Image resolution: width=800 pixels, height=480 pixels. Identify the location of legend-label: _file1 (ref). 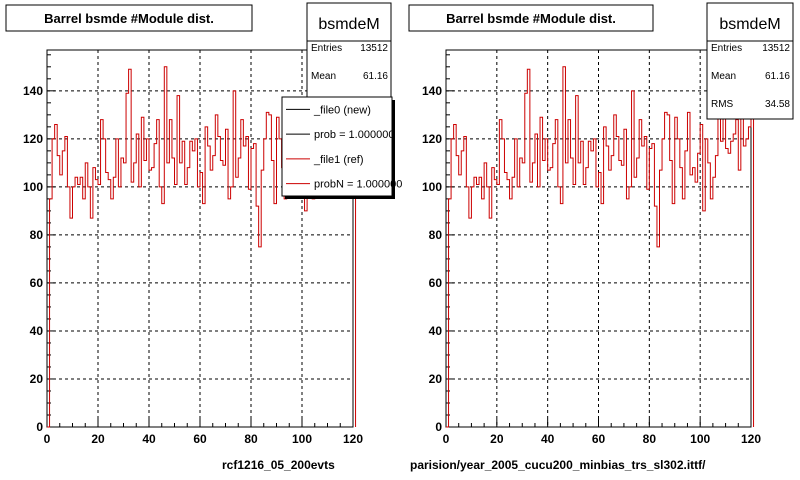
(338, 160).